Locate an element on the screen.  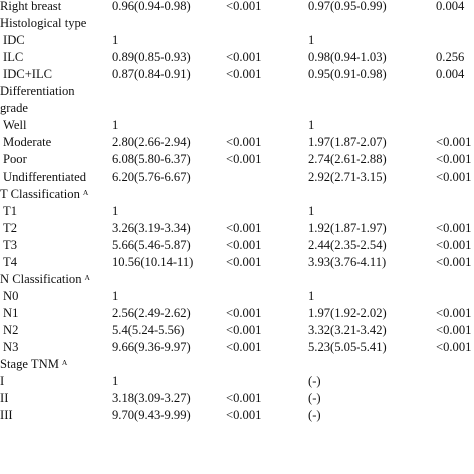
row-group-label: Differentiation is located at coordinates (37, 91).